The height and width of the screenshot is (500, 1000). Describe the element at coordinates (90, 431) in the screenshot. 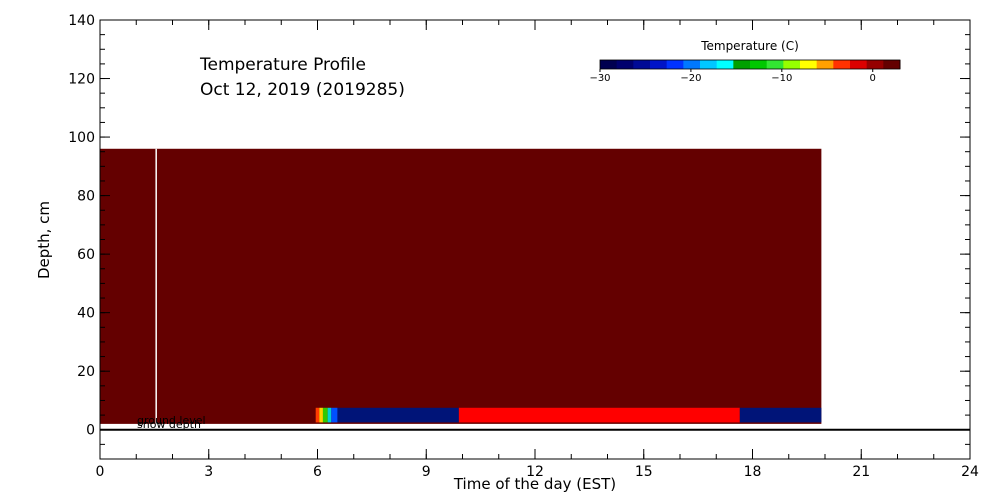

I see `y-tick-label: 0` at that location.